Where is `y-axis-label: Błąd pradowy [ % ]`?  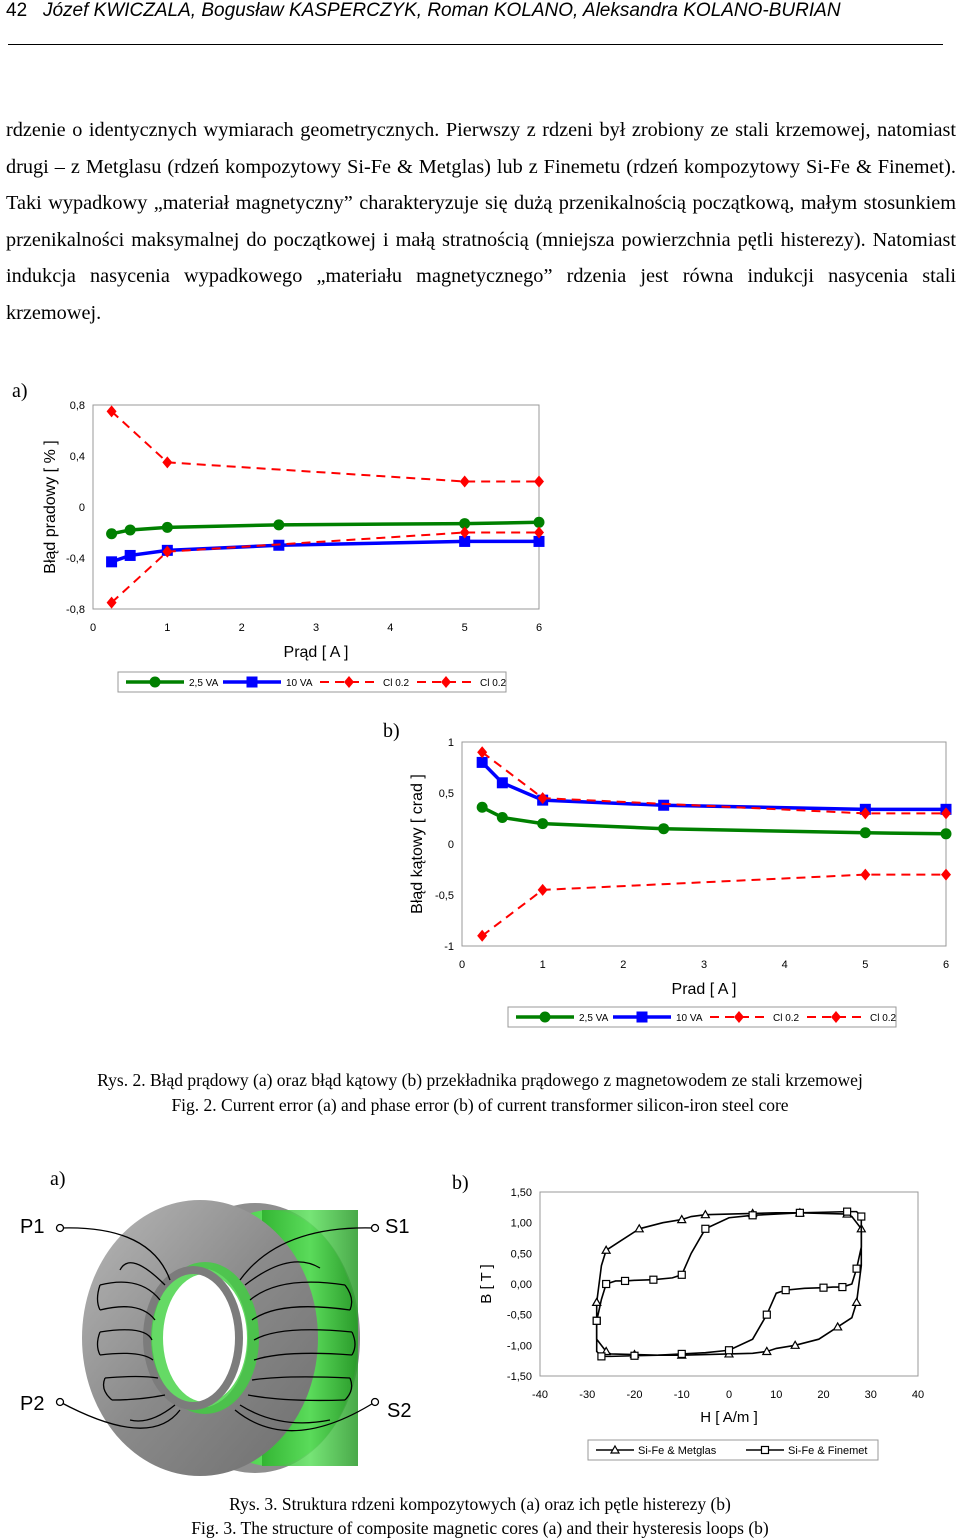 y-axis-label: Błąd pradowy [ % ] is located at coordinates (50, 506).